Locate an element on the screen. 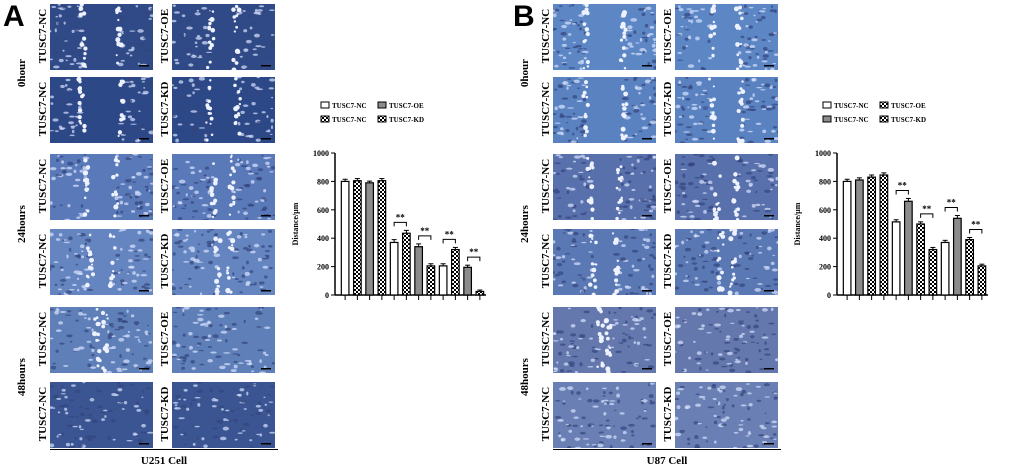 The width and height of the screenshot is (1020, 471). panel-b-cell-line: U87 Cell is located at coordinates (667, 461).